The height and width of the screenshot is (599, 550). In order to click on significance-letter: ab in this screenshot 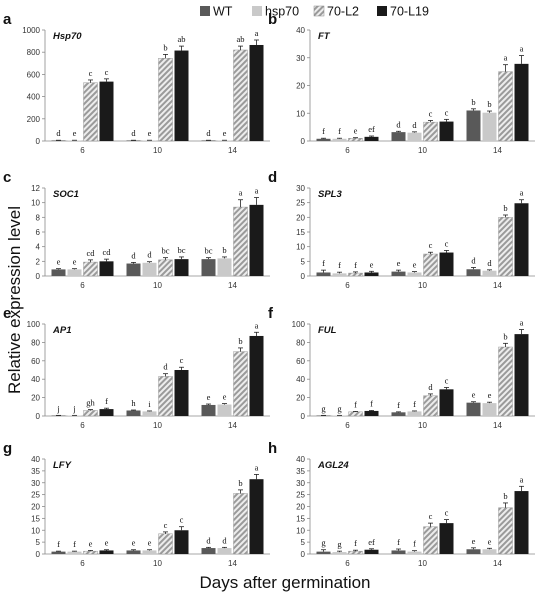, I will do `click(240, 39)`.